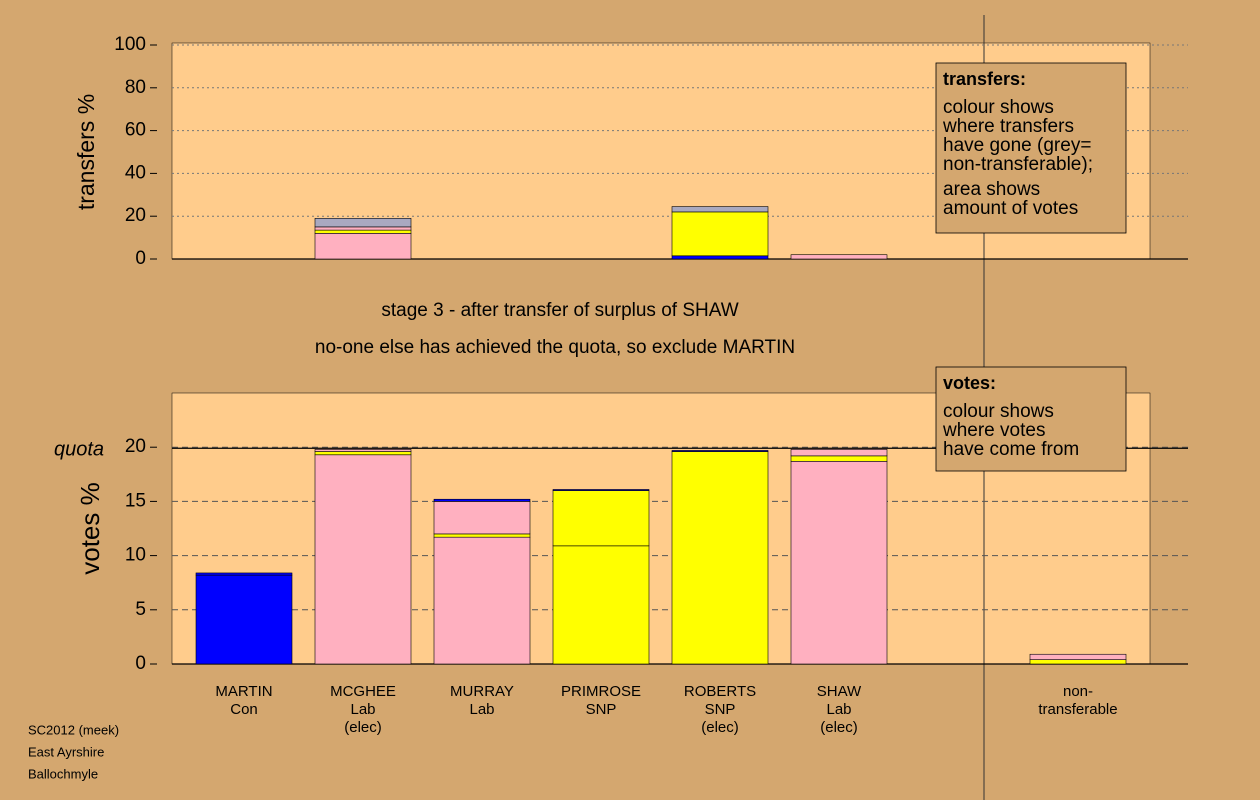 The width and height of the screenshot is (1260, 800). What do you see at coordinates (1078, 691) in the screenshot?
I see `x-tick-label: non-` at bounding box center [1078, 691].